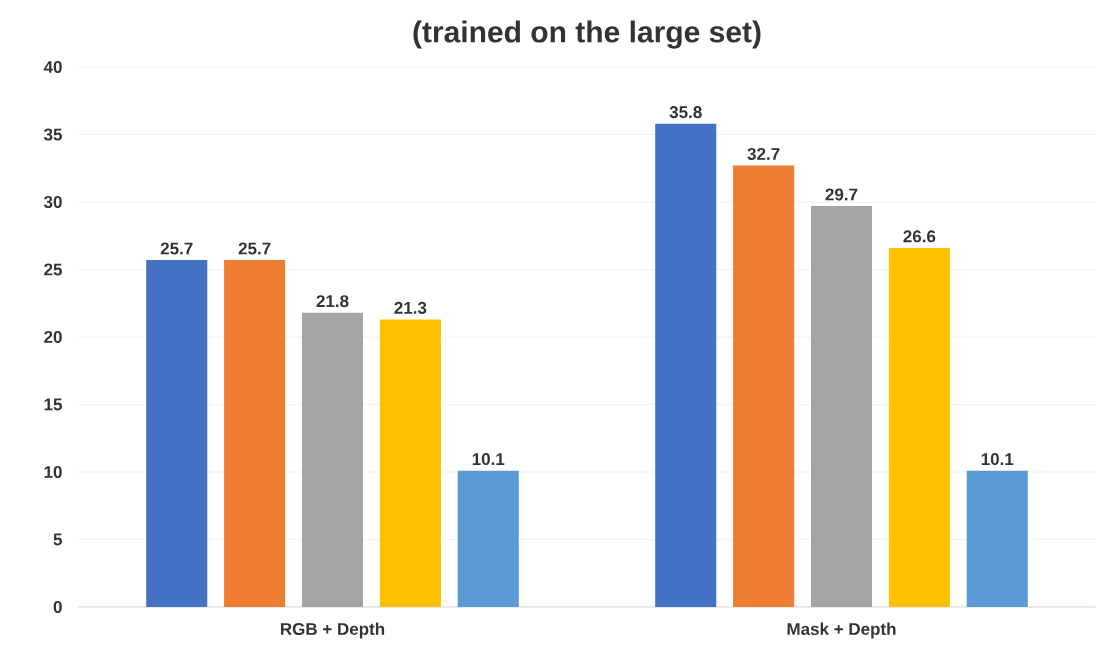 The width and height of the screenshot is (1102, 662). Describe the element at coordinates (52, 67) in the screenshot. I see `y-tick-label: 40` at that location.